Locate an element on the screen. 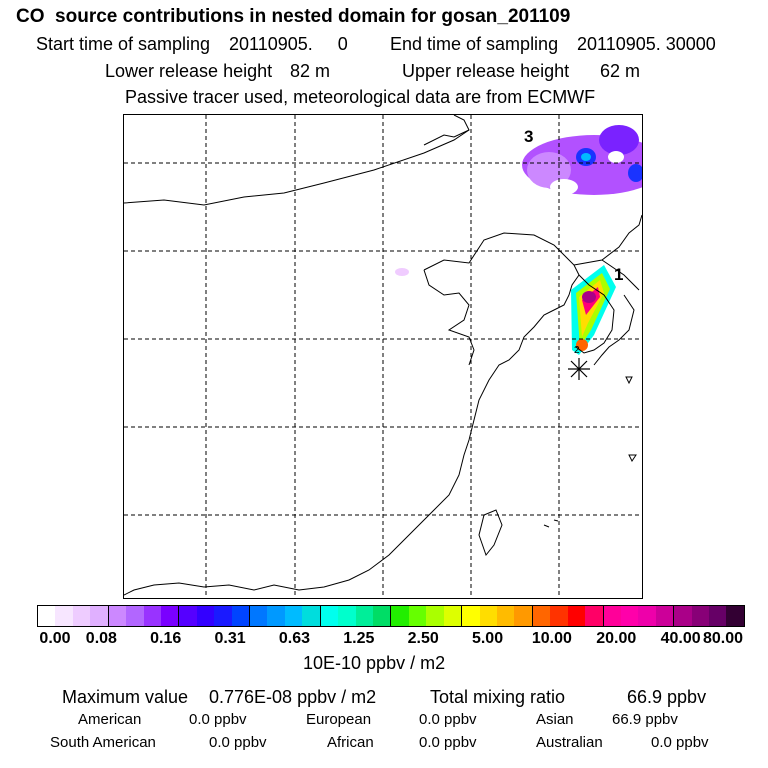 Image resolution: width=768 pixels, height=768 pixels. african-label: African is located at coordinates (350, 742).